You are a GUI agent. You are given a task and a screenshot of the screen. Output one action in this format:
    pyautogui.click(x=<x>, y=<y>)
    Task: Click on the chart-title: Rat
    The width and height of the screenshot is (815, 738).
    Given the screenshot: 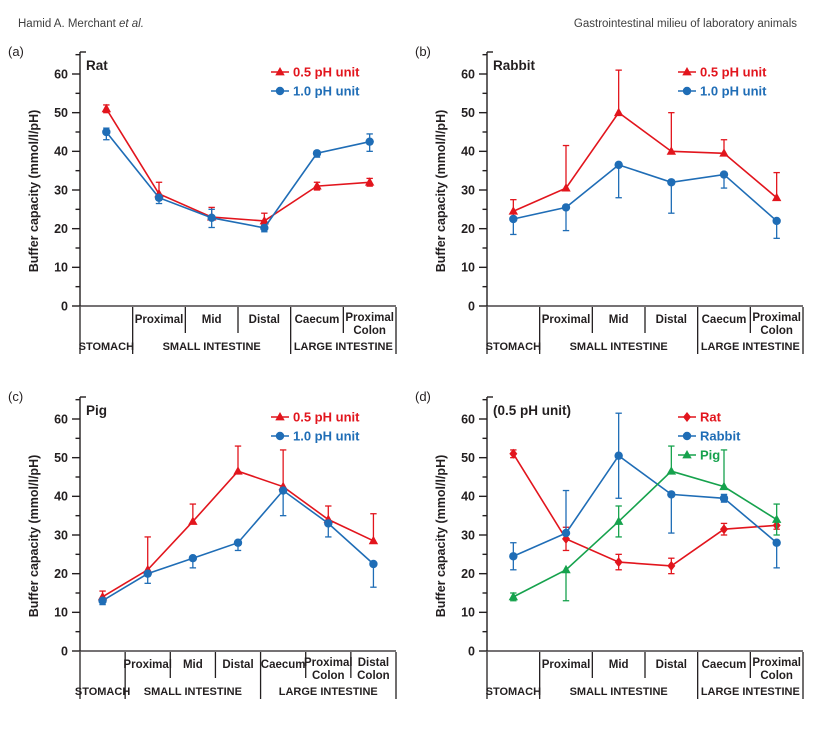 What is the action you would take?
    pyautogui.click(x=97, y=65)
    